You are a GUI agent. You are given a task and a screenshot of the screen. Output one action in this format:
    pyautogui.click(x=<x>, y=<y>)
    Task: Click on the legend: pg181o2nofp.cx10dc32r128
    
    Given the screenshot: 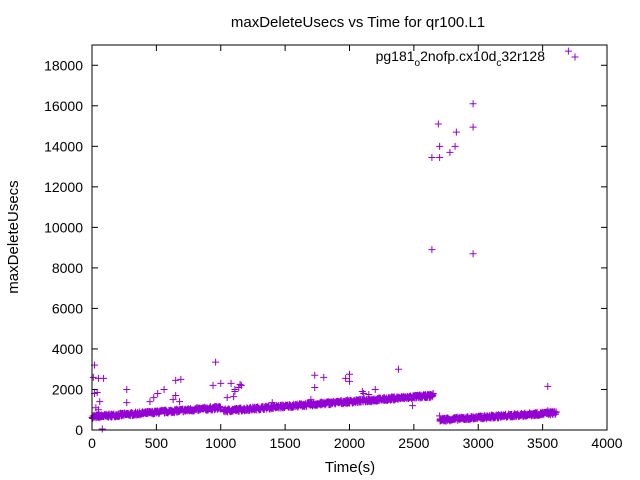 What is the action you would take?
    pyautogui.click(x=477, y=58)
    